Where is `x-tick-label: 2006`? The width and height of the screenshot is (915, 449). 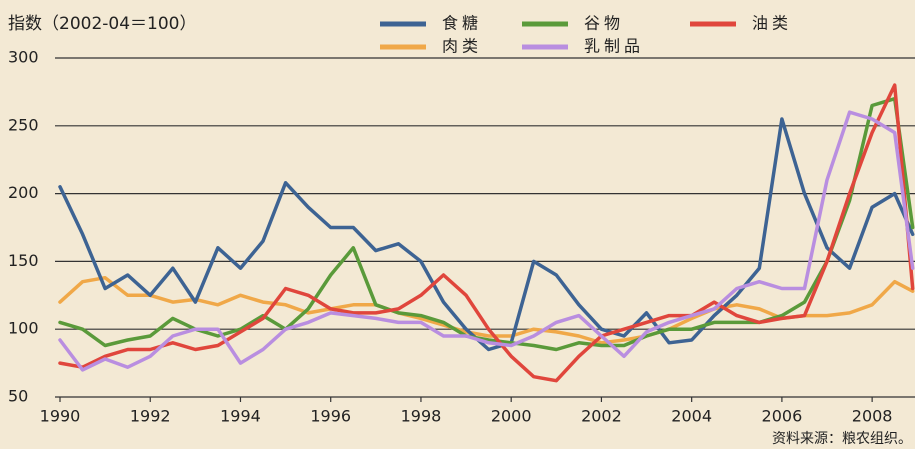
x-tick-label: 2006 is located at coordinates (782, 416).